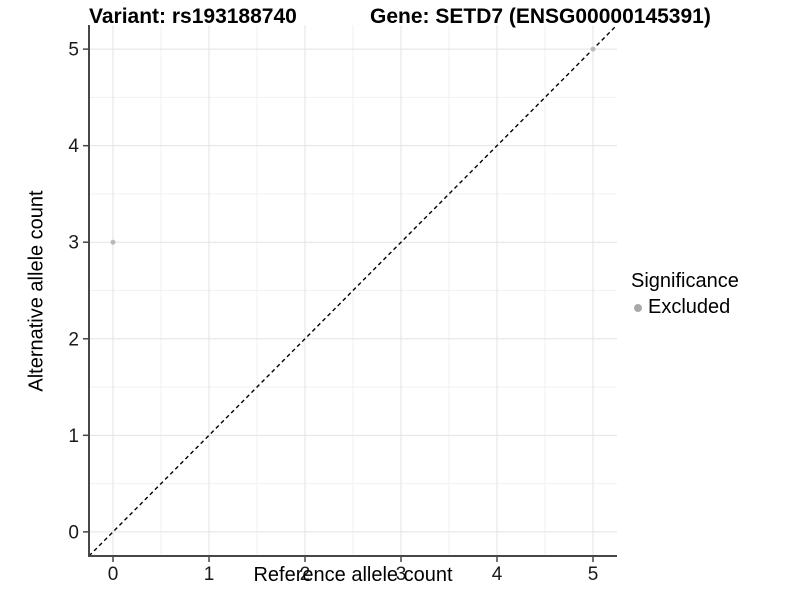  Describe the element at coordinates (540, 16) in the screenshot. I see `plot-title-gene: Gene: SETD7 (ENSG00000145391)` at that location.